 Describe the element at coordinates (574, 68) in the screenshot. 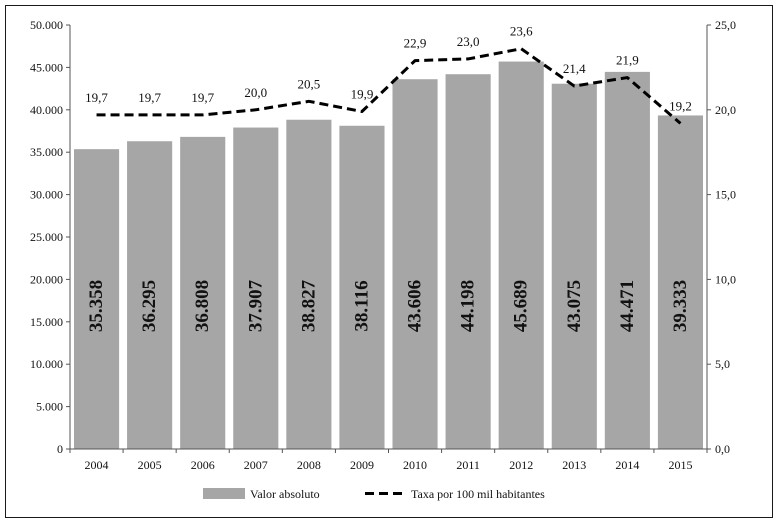

I see `rate-value-label-2013: 21,4` at that location.